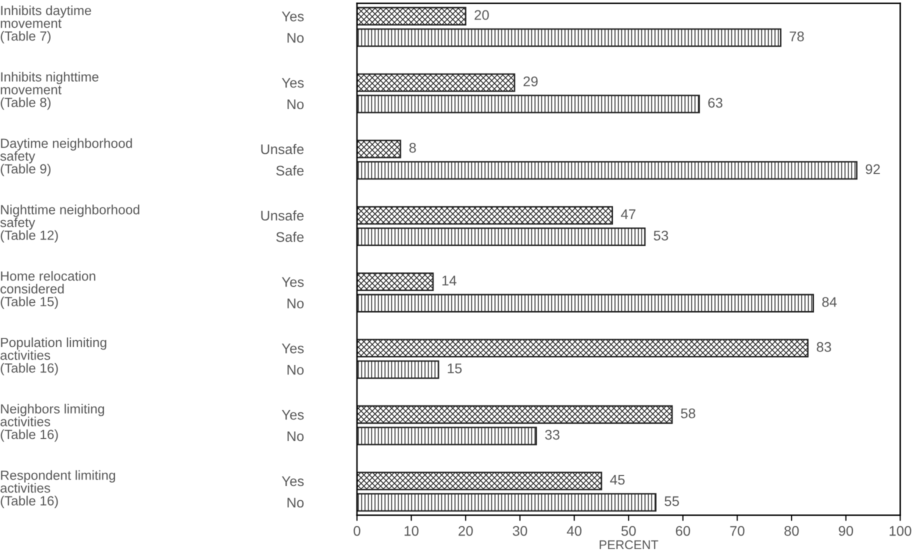 This screenshot has width=913, height=557. I want to click on text: Home relocation considered (Table 15), so click(48, 290).